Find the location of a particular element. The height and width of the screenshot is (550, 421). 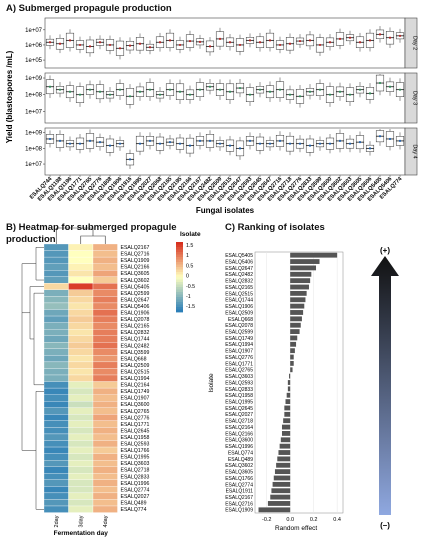

ranking-y-tick-label: ESALQ2167 is located at coordinates (239, 498).